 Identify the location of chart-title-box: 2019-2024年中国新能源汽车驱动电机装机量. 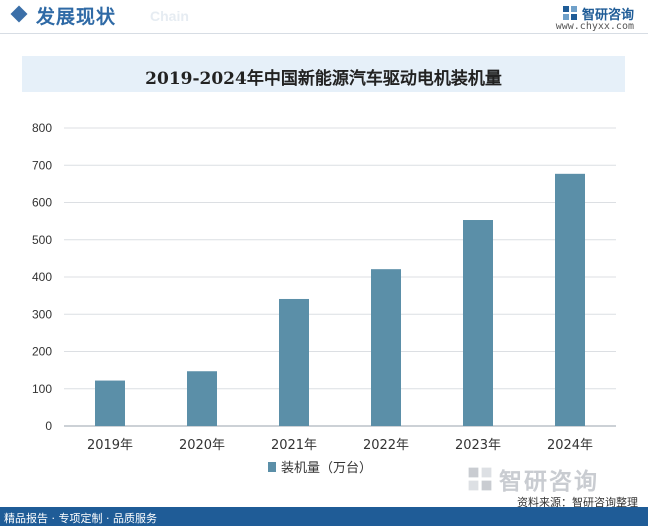
(323, 74).